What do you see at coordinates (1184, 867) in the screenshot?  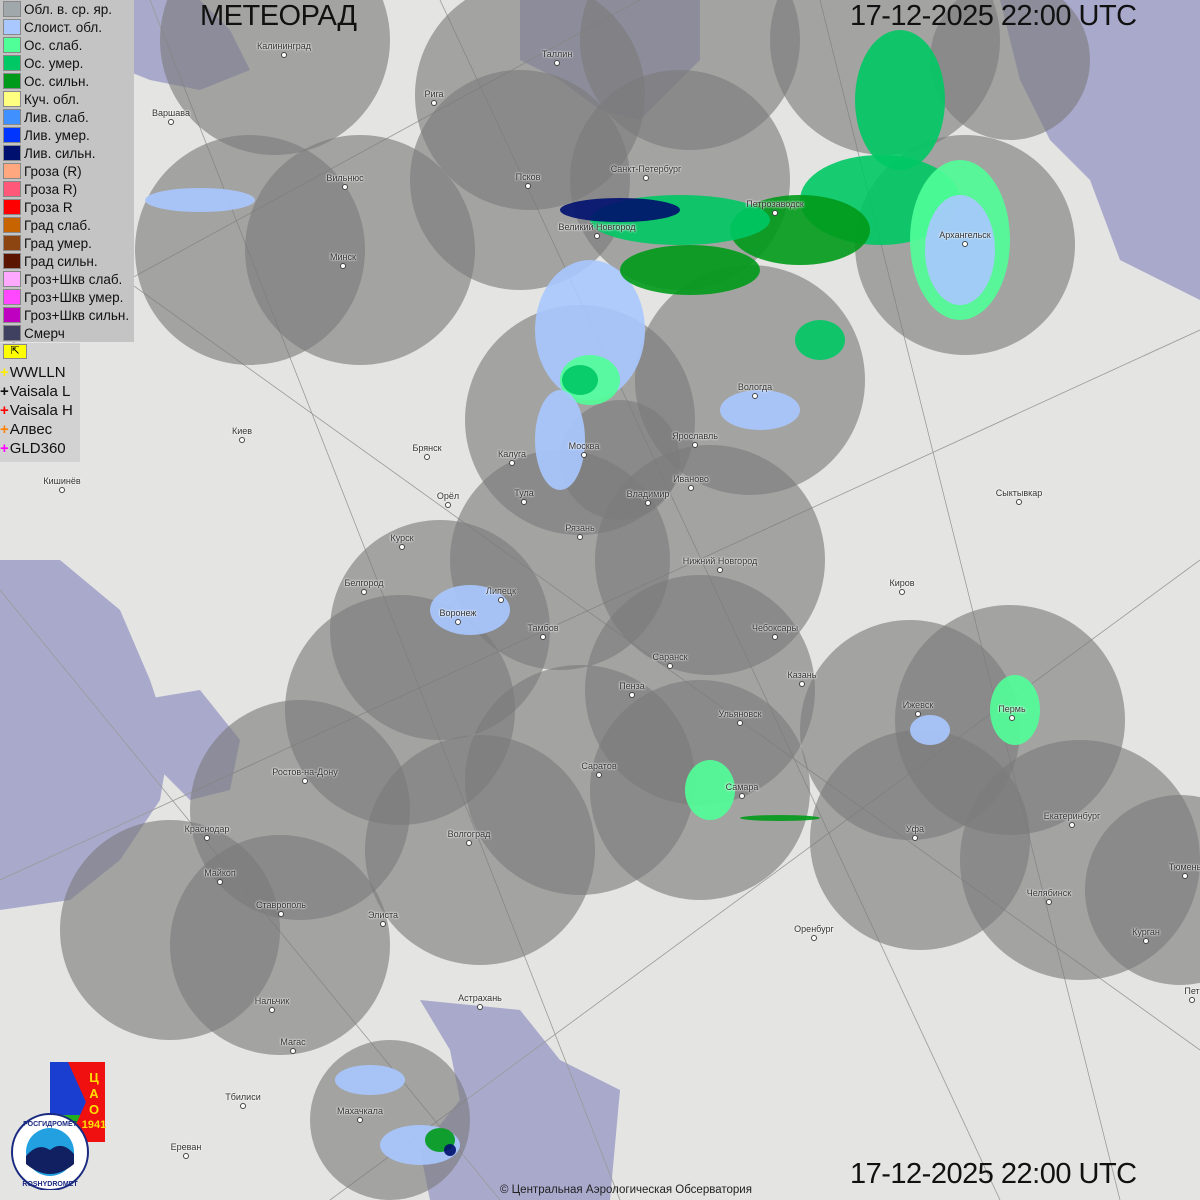 I see `city-label: Тюмень` at bounding box center [1184, 867].